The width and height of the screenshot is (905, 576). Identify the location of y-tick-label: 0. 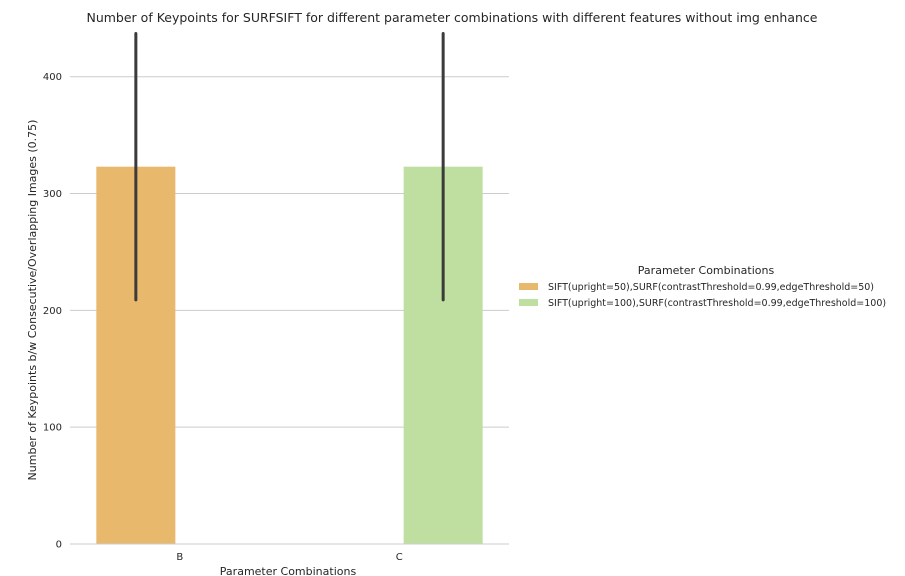
(59, 545).